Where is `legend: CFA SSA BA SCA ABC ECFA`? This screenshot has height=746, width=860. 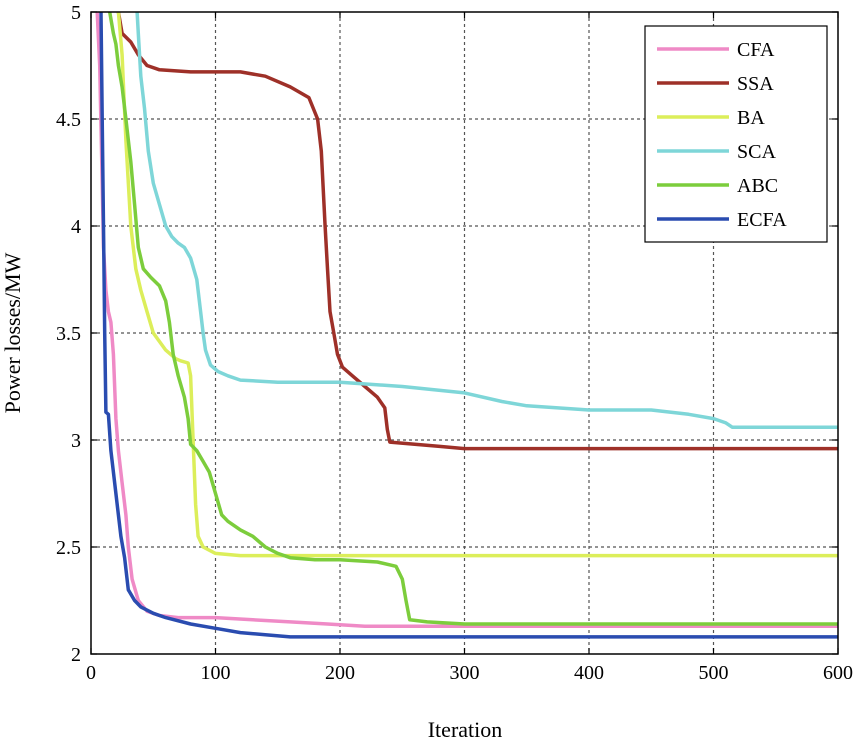 legend: CFA SSA BA SCA ABC ECFA is located at coordinates (736, 134).